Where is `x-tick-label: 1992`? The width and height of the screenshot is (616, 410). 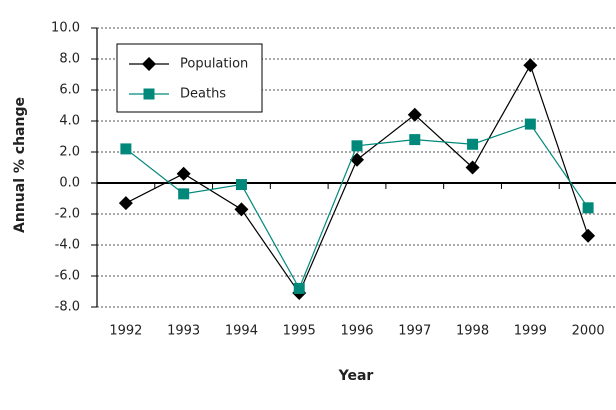
x-tick-label: 1992 is located at coordinates (125, 331).